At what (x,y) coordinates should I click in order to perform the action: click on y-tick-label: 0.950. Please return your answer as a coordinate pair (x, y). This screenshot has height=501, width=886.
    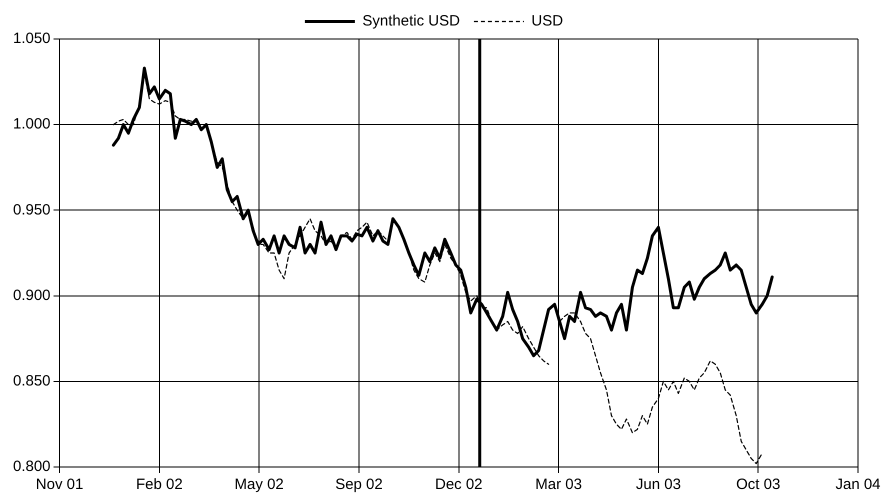
    Looking at the image, I should click on (31, 209).